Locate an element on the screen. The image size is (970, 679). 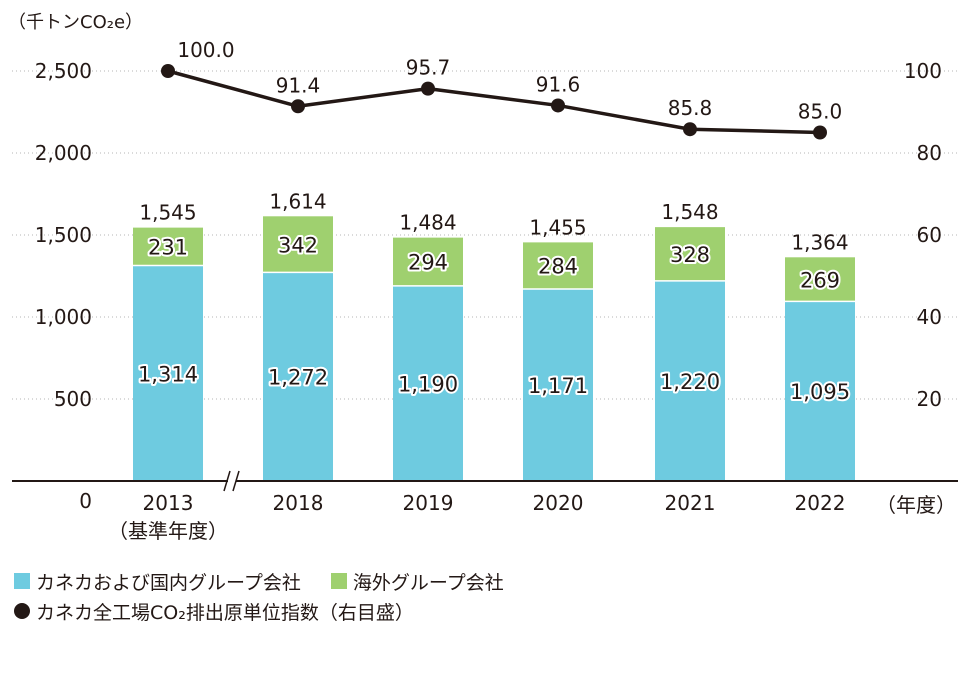
bar-label-overseas: 328 is located at coordinates (690, 255).